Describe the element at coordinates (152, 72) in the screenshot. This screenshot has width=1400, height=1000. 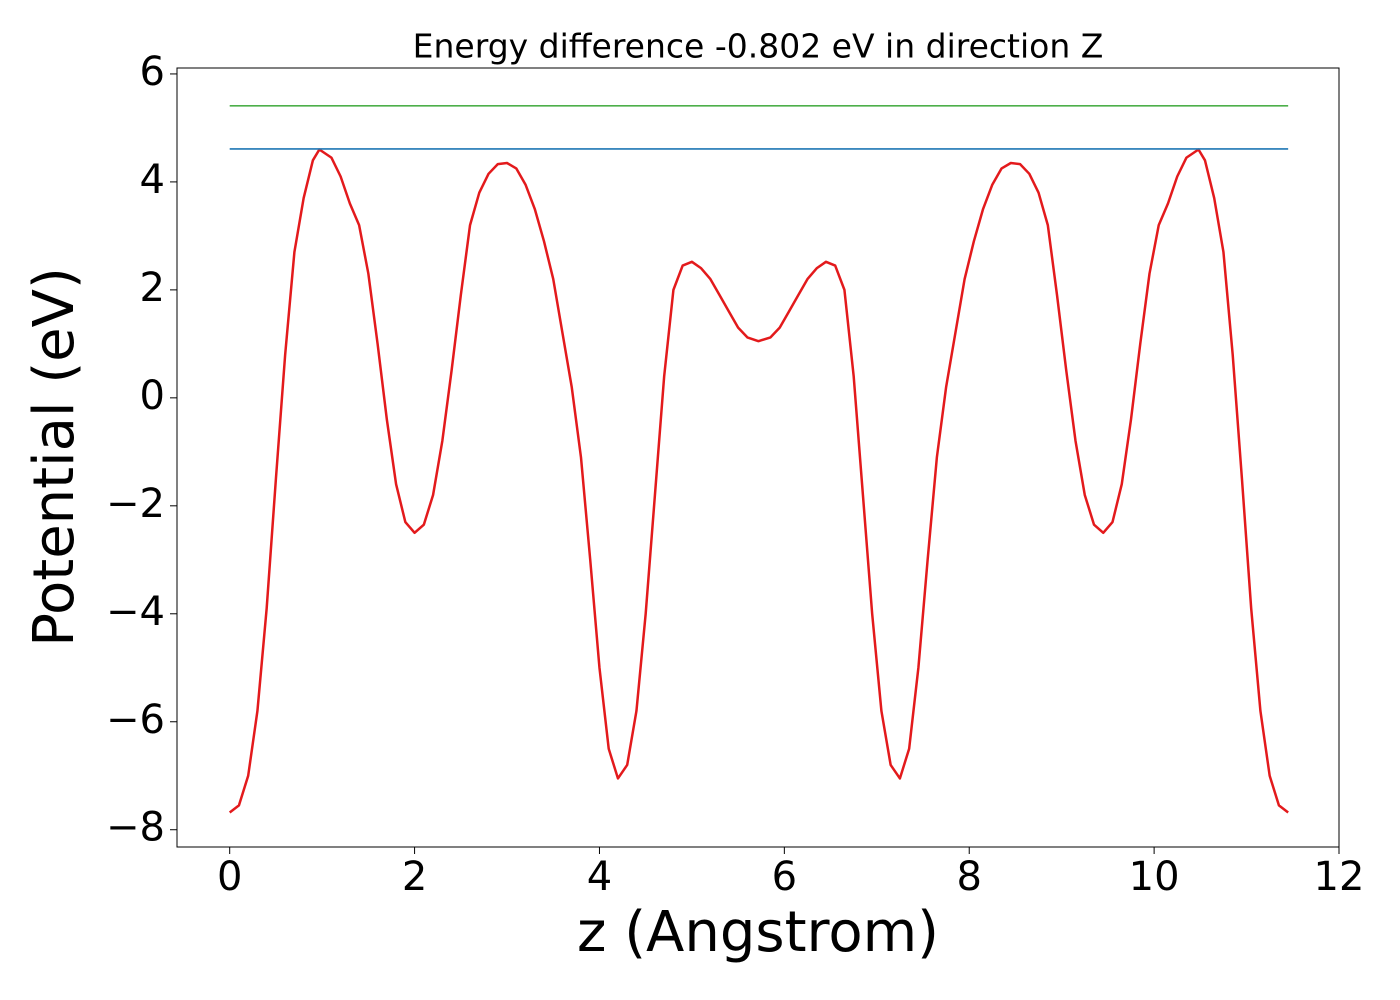
I see `y-tick-label: 6` at that location.